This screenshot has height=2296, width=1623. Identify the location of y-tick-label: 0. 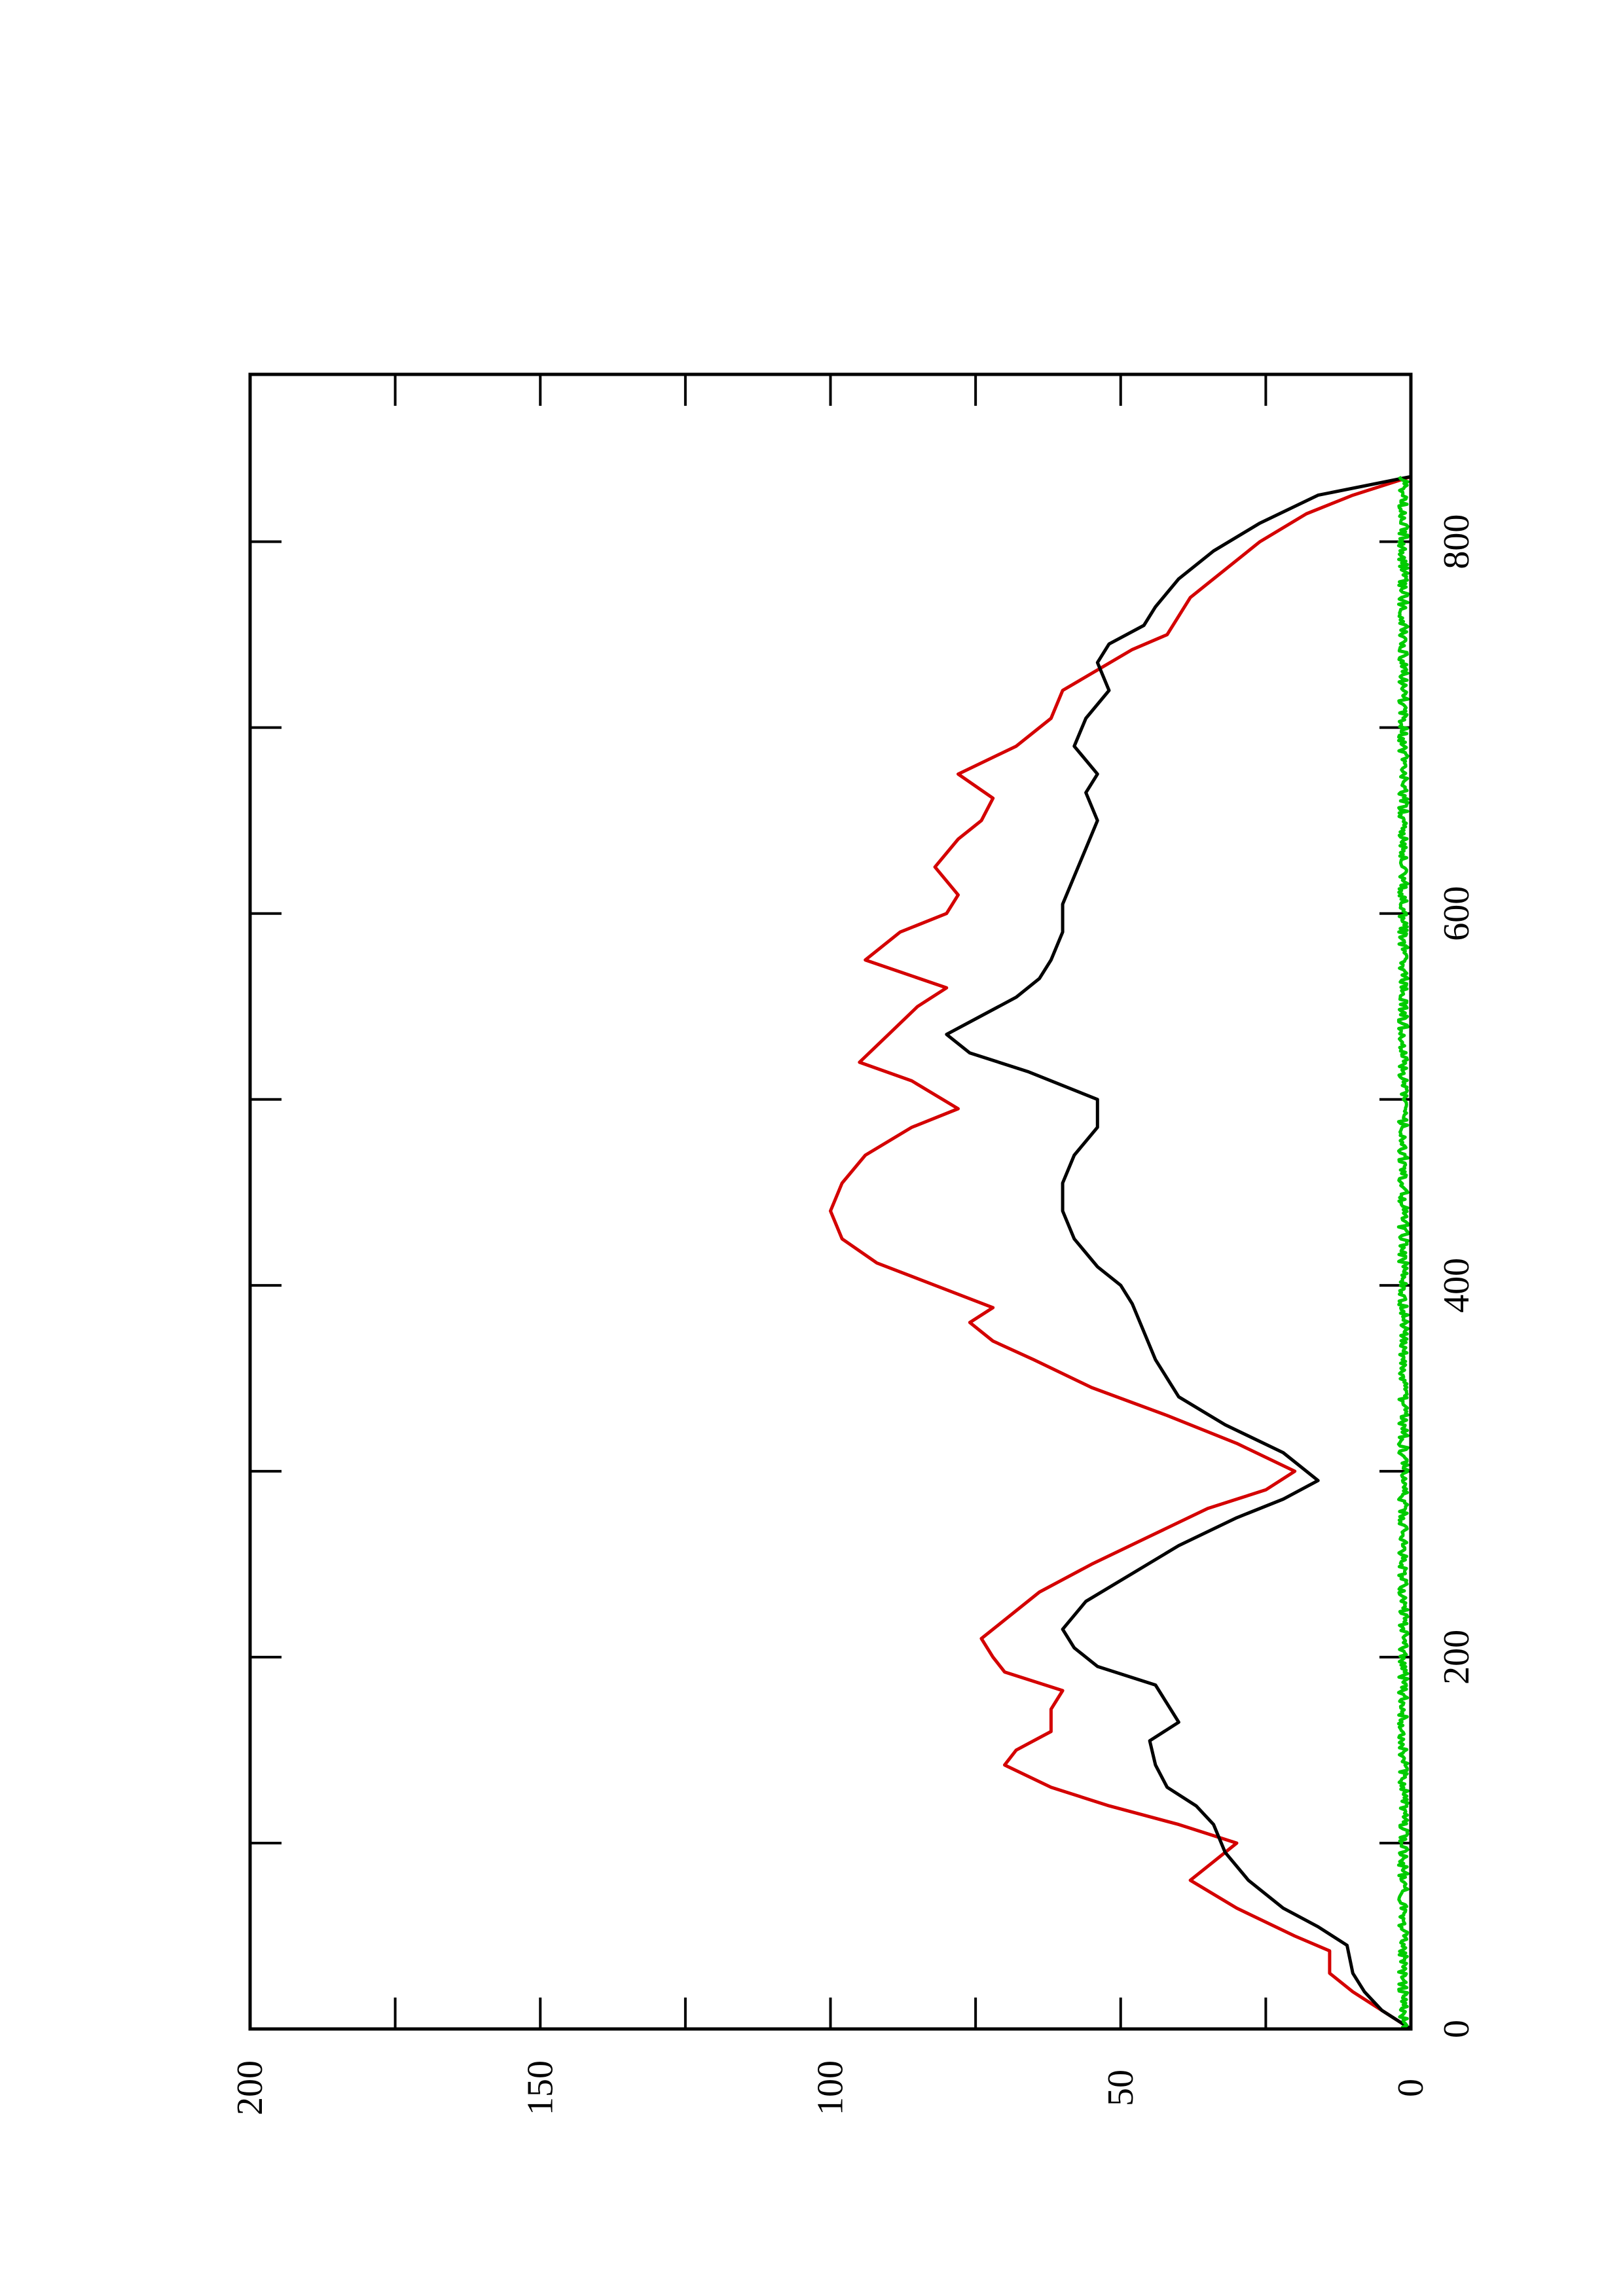
(1411, 2088).